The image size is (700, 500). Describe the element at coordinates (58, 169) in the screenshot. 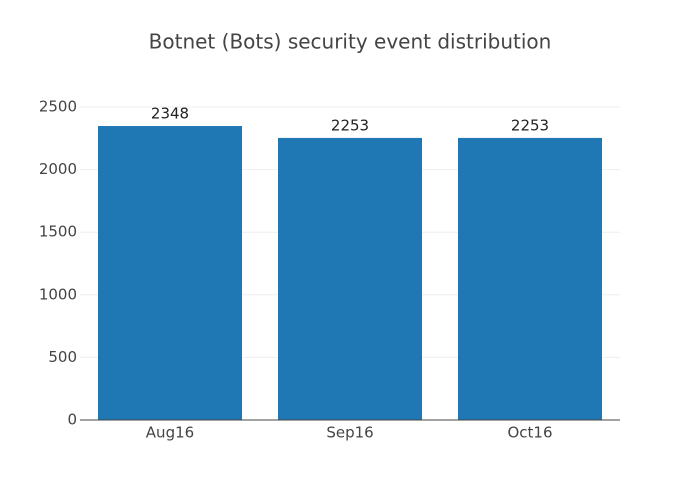

I see `y-tick-label: 2000` at that location.